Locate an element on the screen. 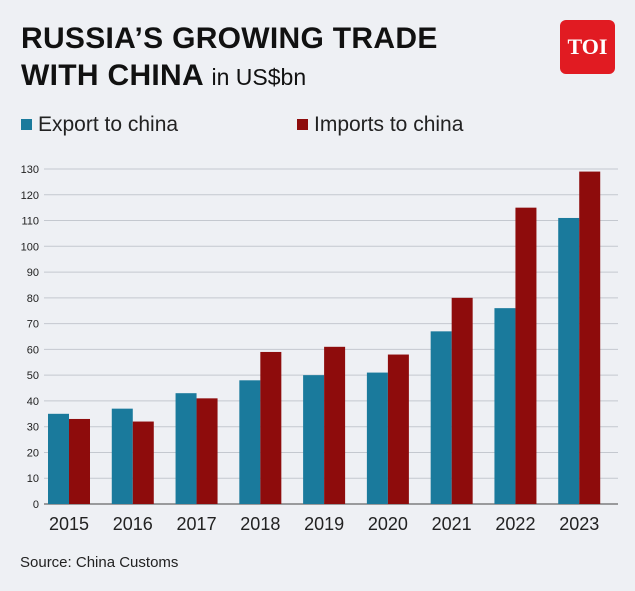 This screenshot has width=635, height=591. legend-item-exports: Export to china is located at coordinates (99, 125).